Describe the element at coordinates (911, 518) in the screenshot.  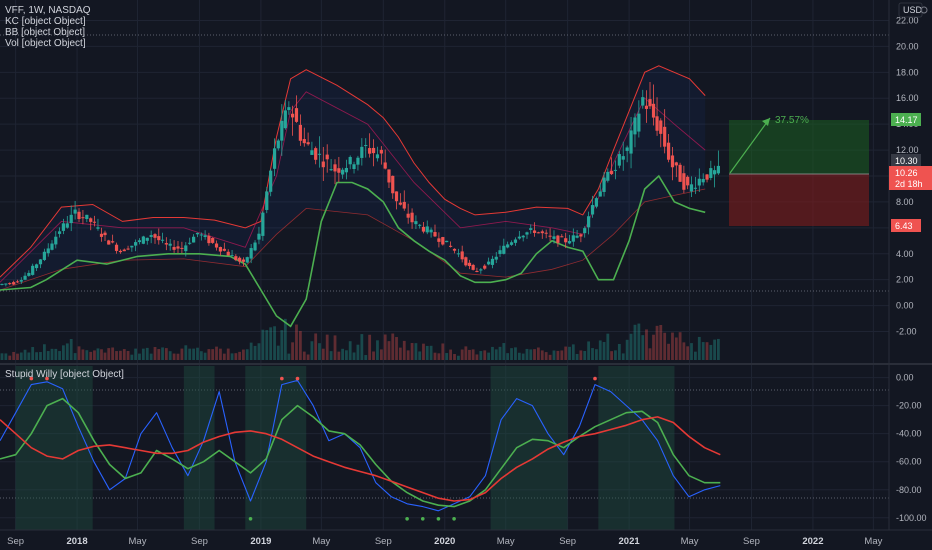
I see `osc-tick-label: -100.00` at that location.